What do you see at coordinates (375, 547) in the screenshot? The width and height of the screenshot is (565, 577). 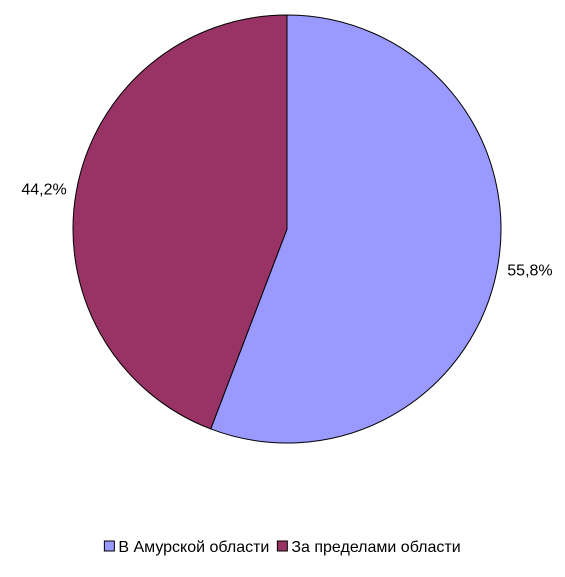 I see `legend-label-2: За пределами области` at bounding box center [375, 547].